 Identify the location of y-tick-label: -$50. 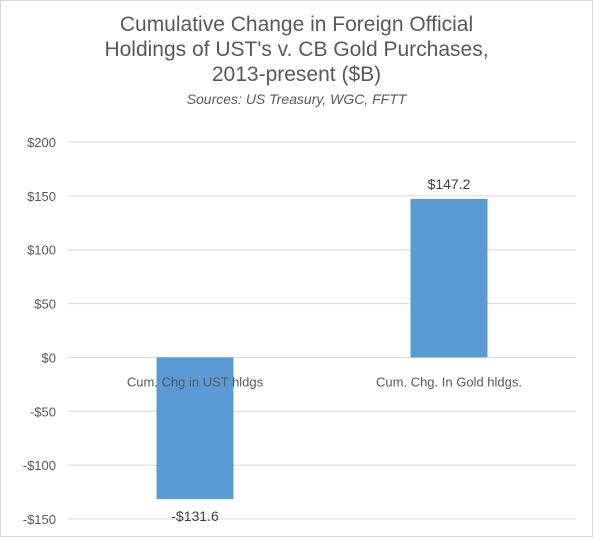
(43, 411).